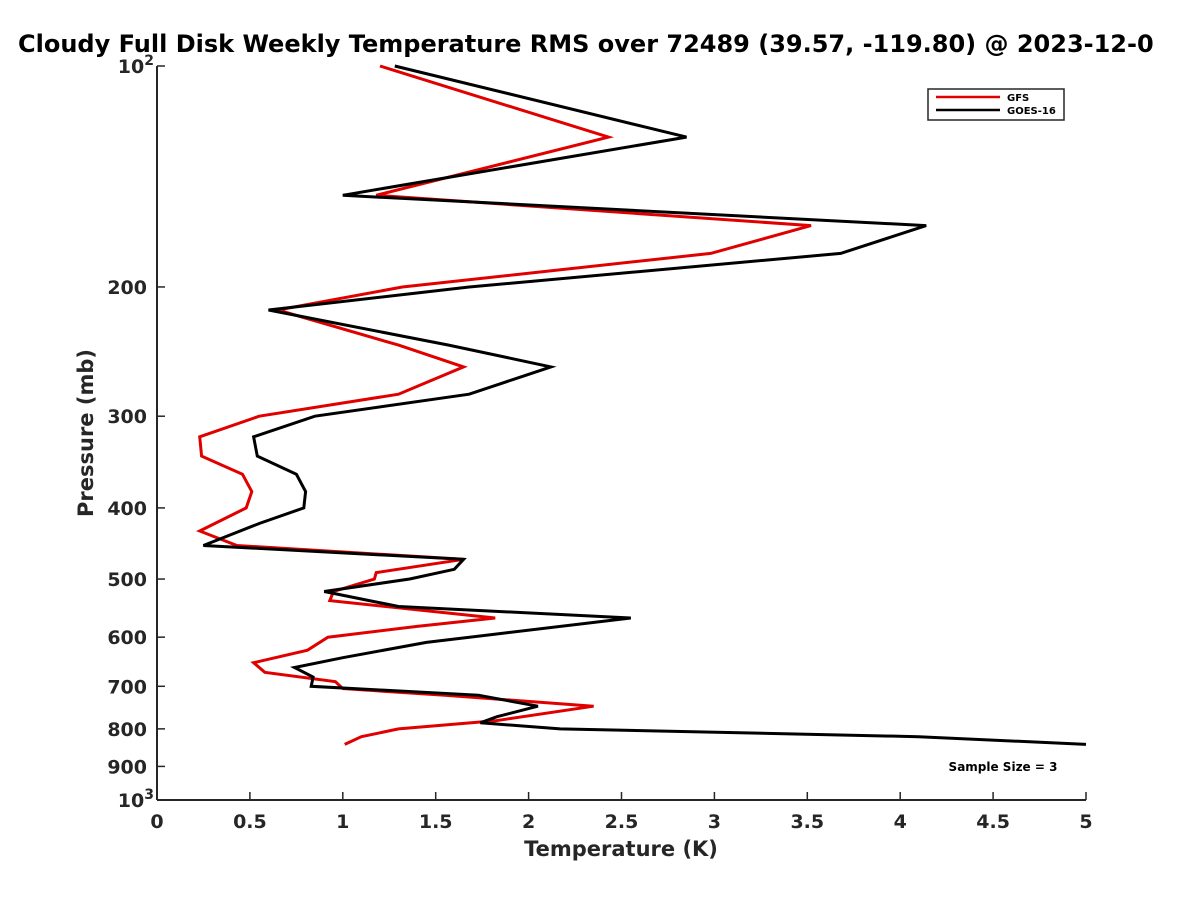 Image resolution: width=1200 pixels, height=900 pixels. Describe the element at coordinates (86, 433) in the screenshot. I see `y-axis-label: Pressure (mb)` at that location.